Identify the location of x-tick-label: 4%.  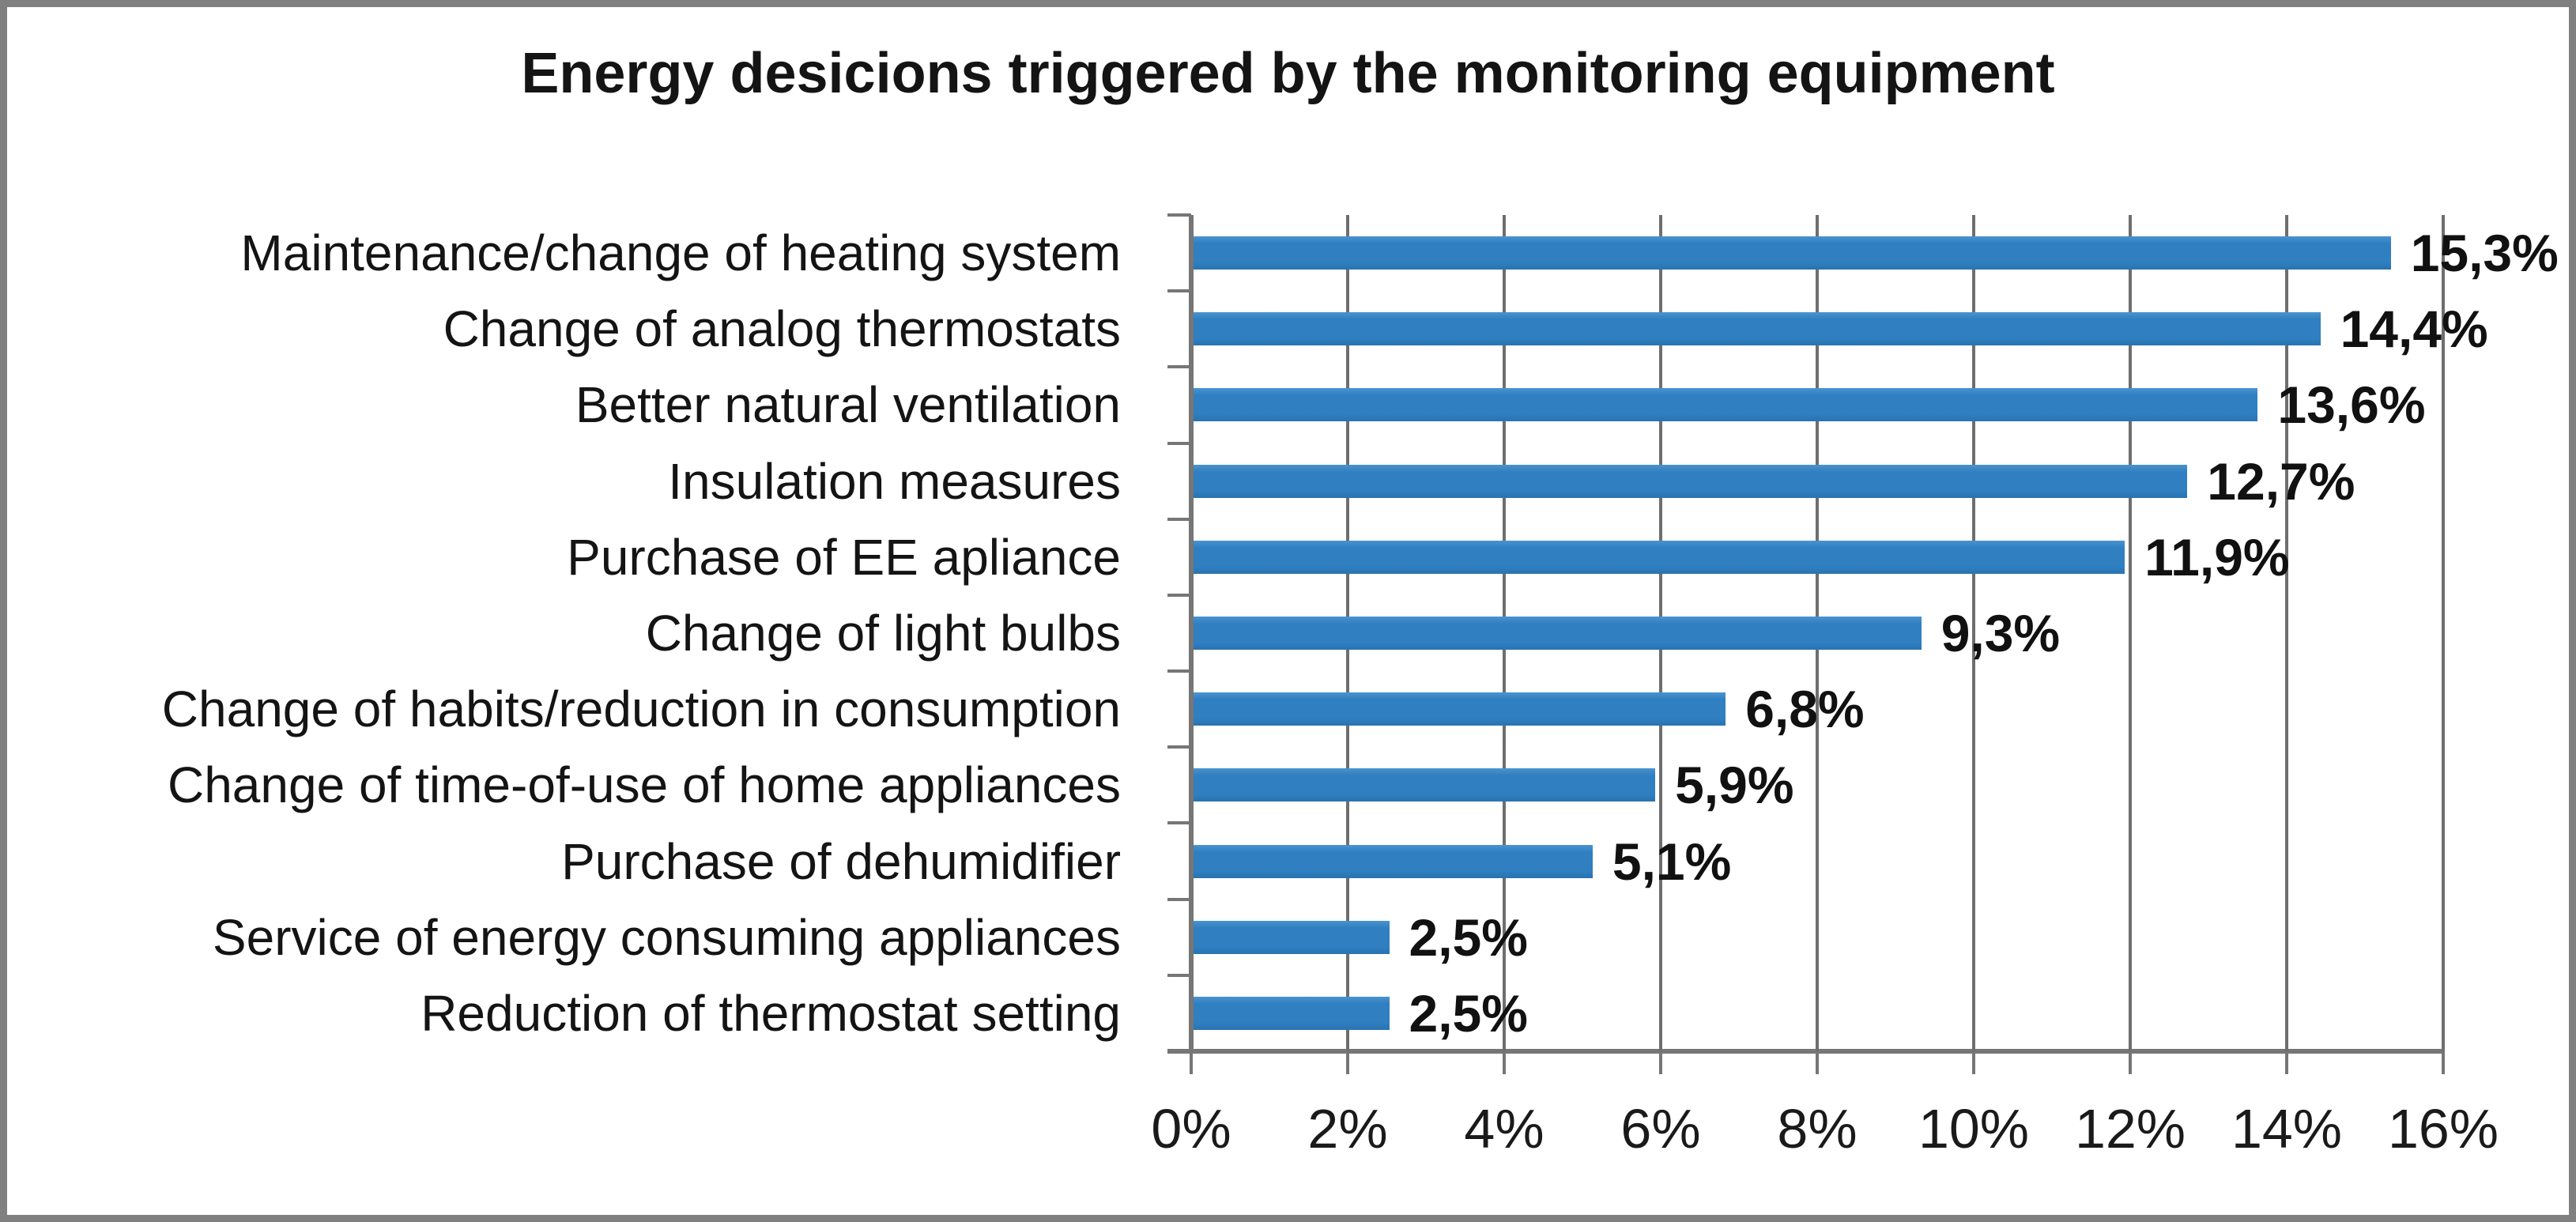
(1504, 1129).